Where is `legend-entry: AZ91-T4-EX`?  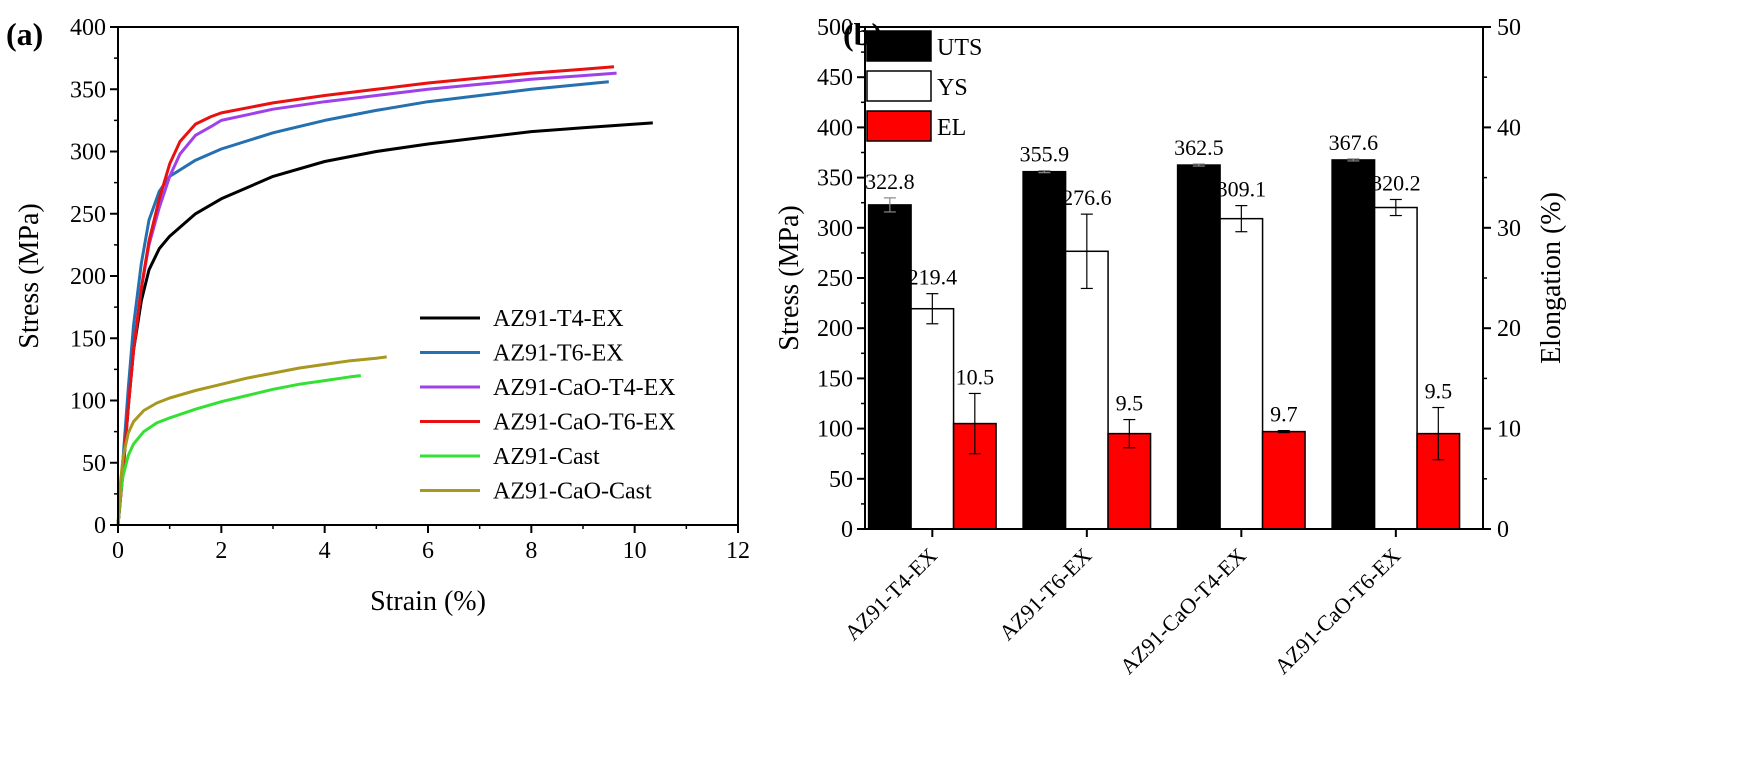
legend-entry: AZ91-T4-EX is located at coordinates (558, 319).